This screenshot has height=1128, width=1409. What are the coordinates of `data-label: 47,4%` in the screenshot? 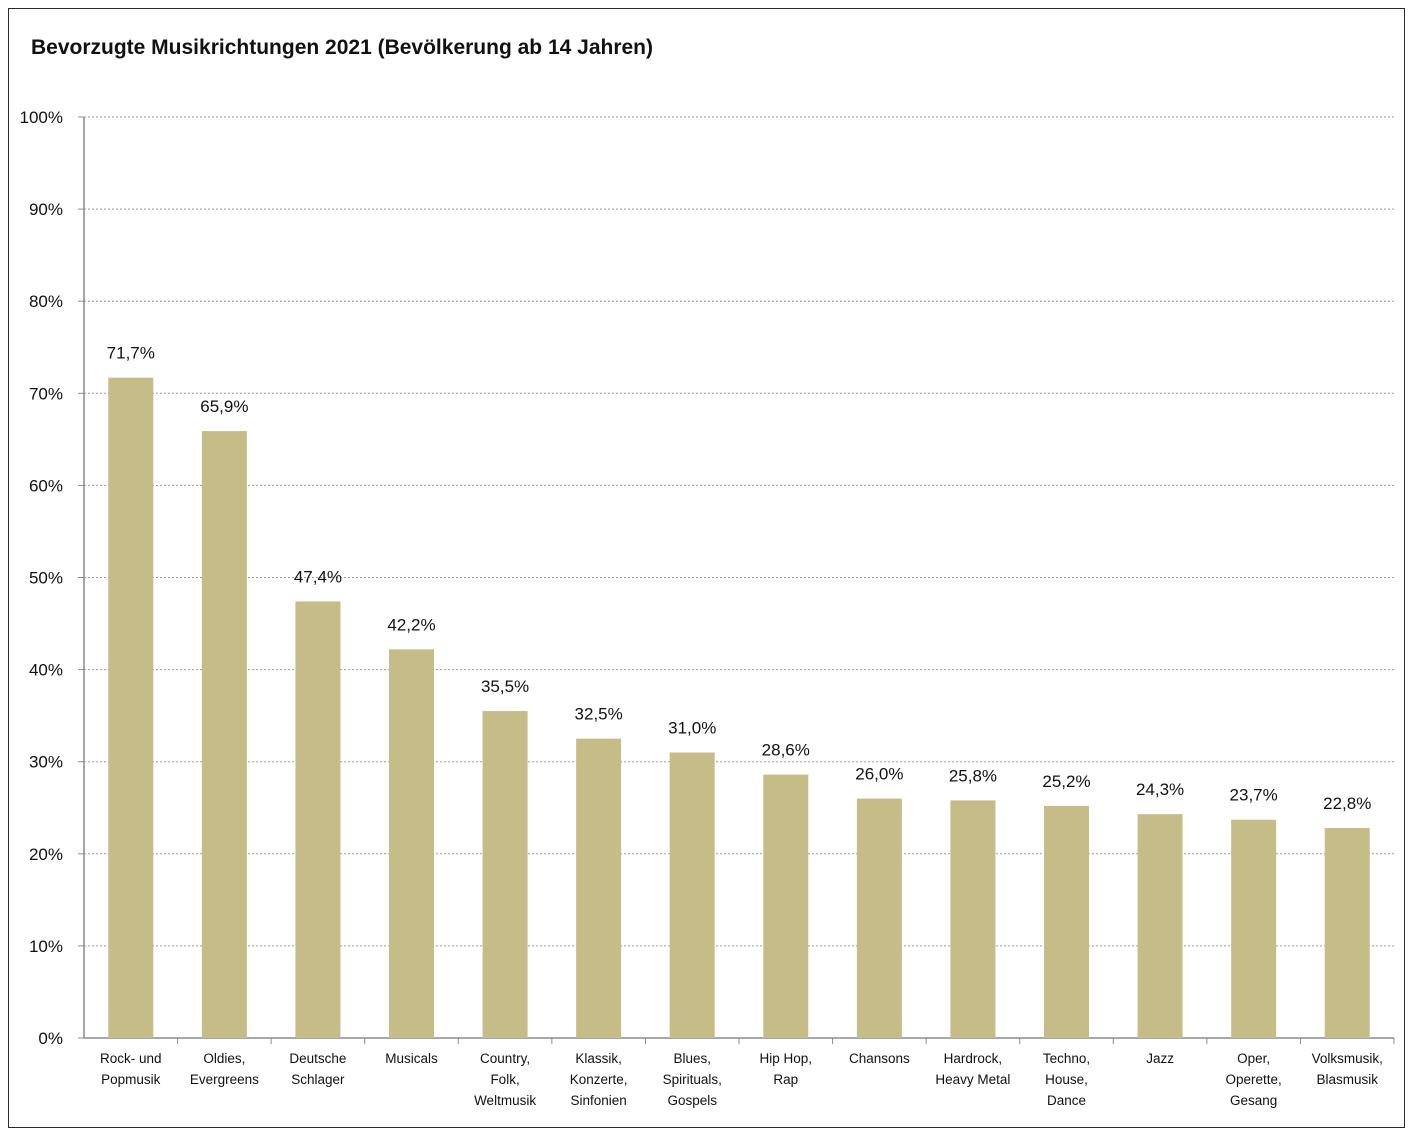 It's located at (318, 576).